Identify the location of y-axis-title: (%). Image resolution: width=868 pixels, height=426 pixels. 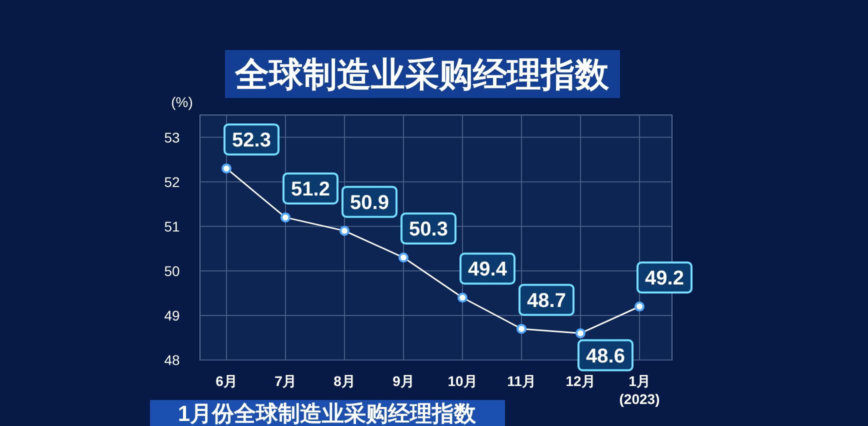
(182, 102).